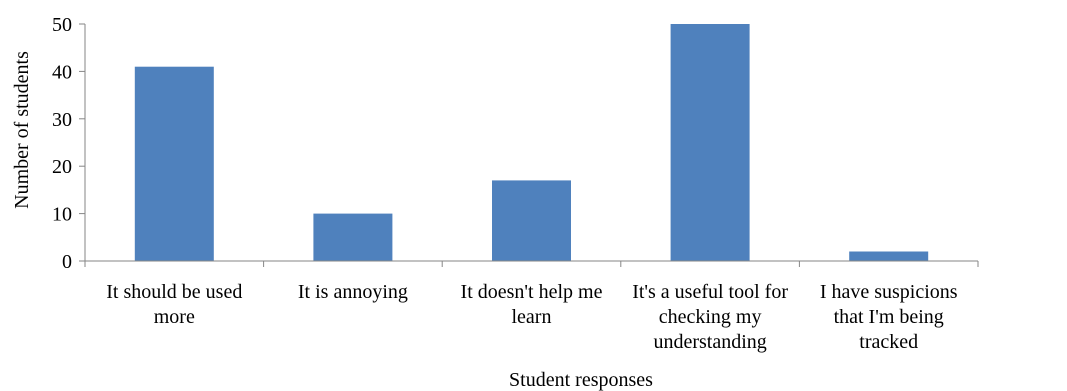  What do you see at coordinates (22, 130) in the screenshot?
I see `y-axis-title: Number of students` at bounding box center [22, 130].